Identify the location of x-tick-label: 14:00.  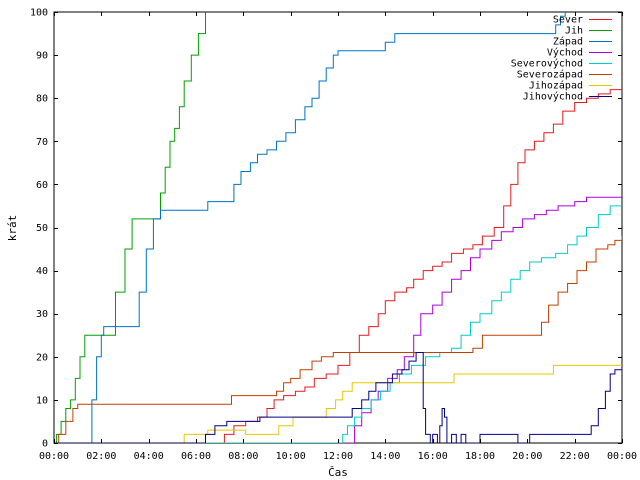
(385, 456).